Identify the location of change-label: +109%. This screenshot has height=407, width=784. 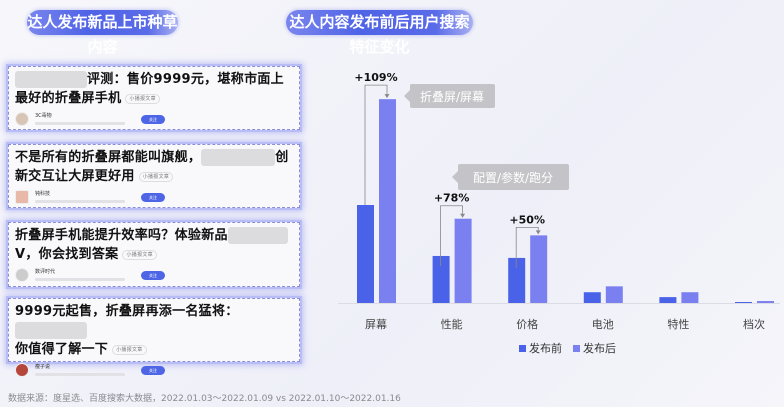
(375, 77).